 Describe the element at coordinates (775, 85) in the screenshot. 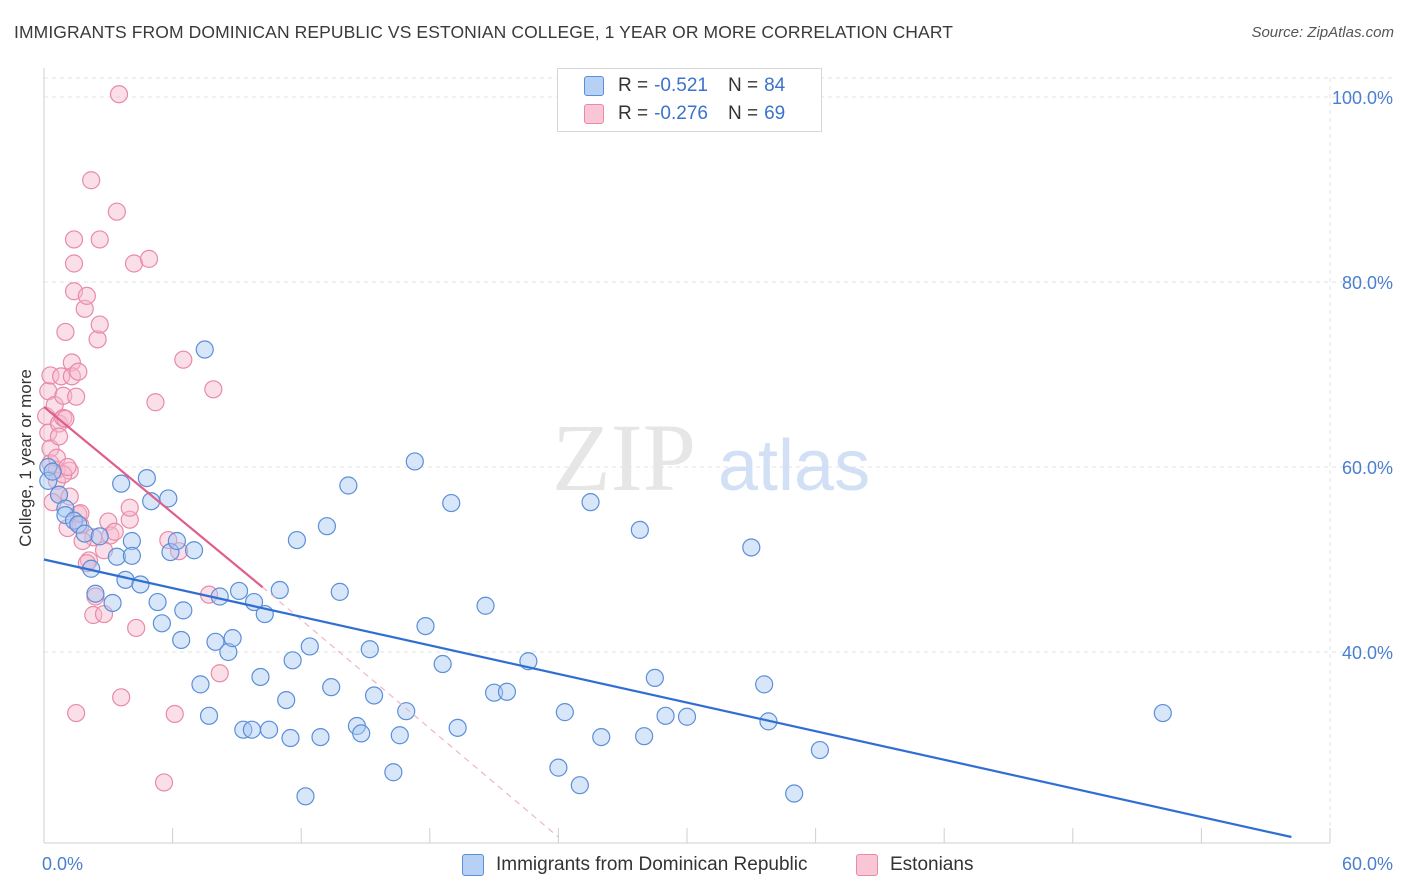

I see `legend-n-value: 84` at that location.